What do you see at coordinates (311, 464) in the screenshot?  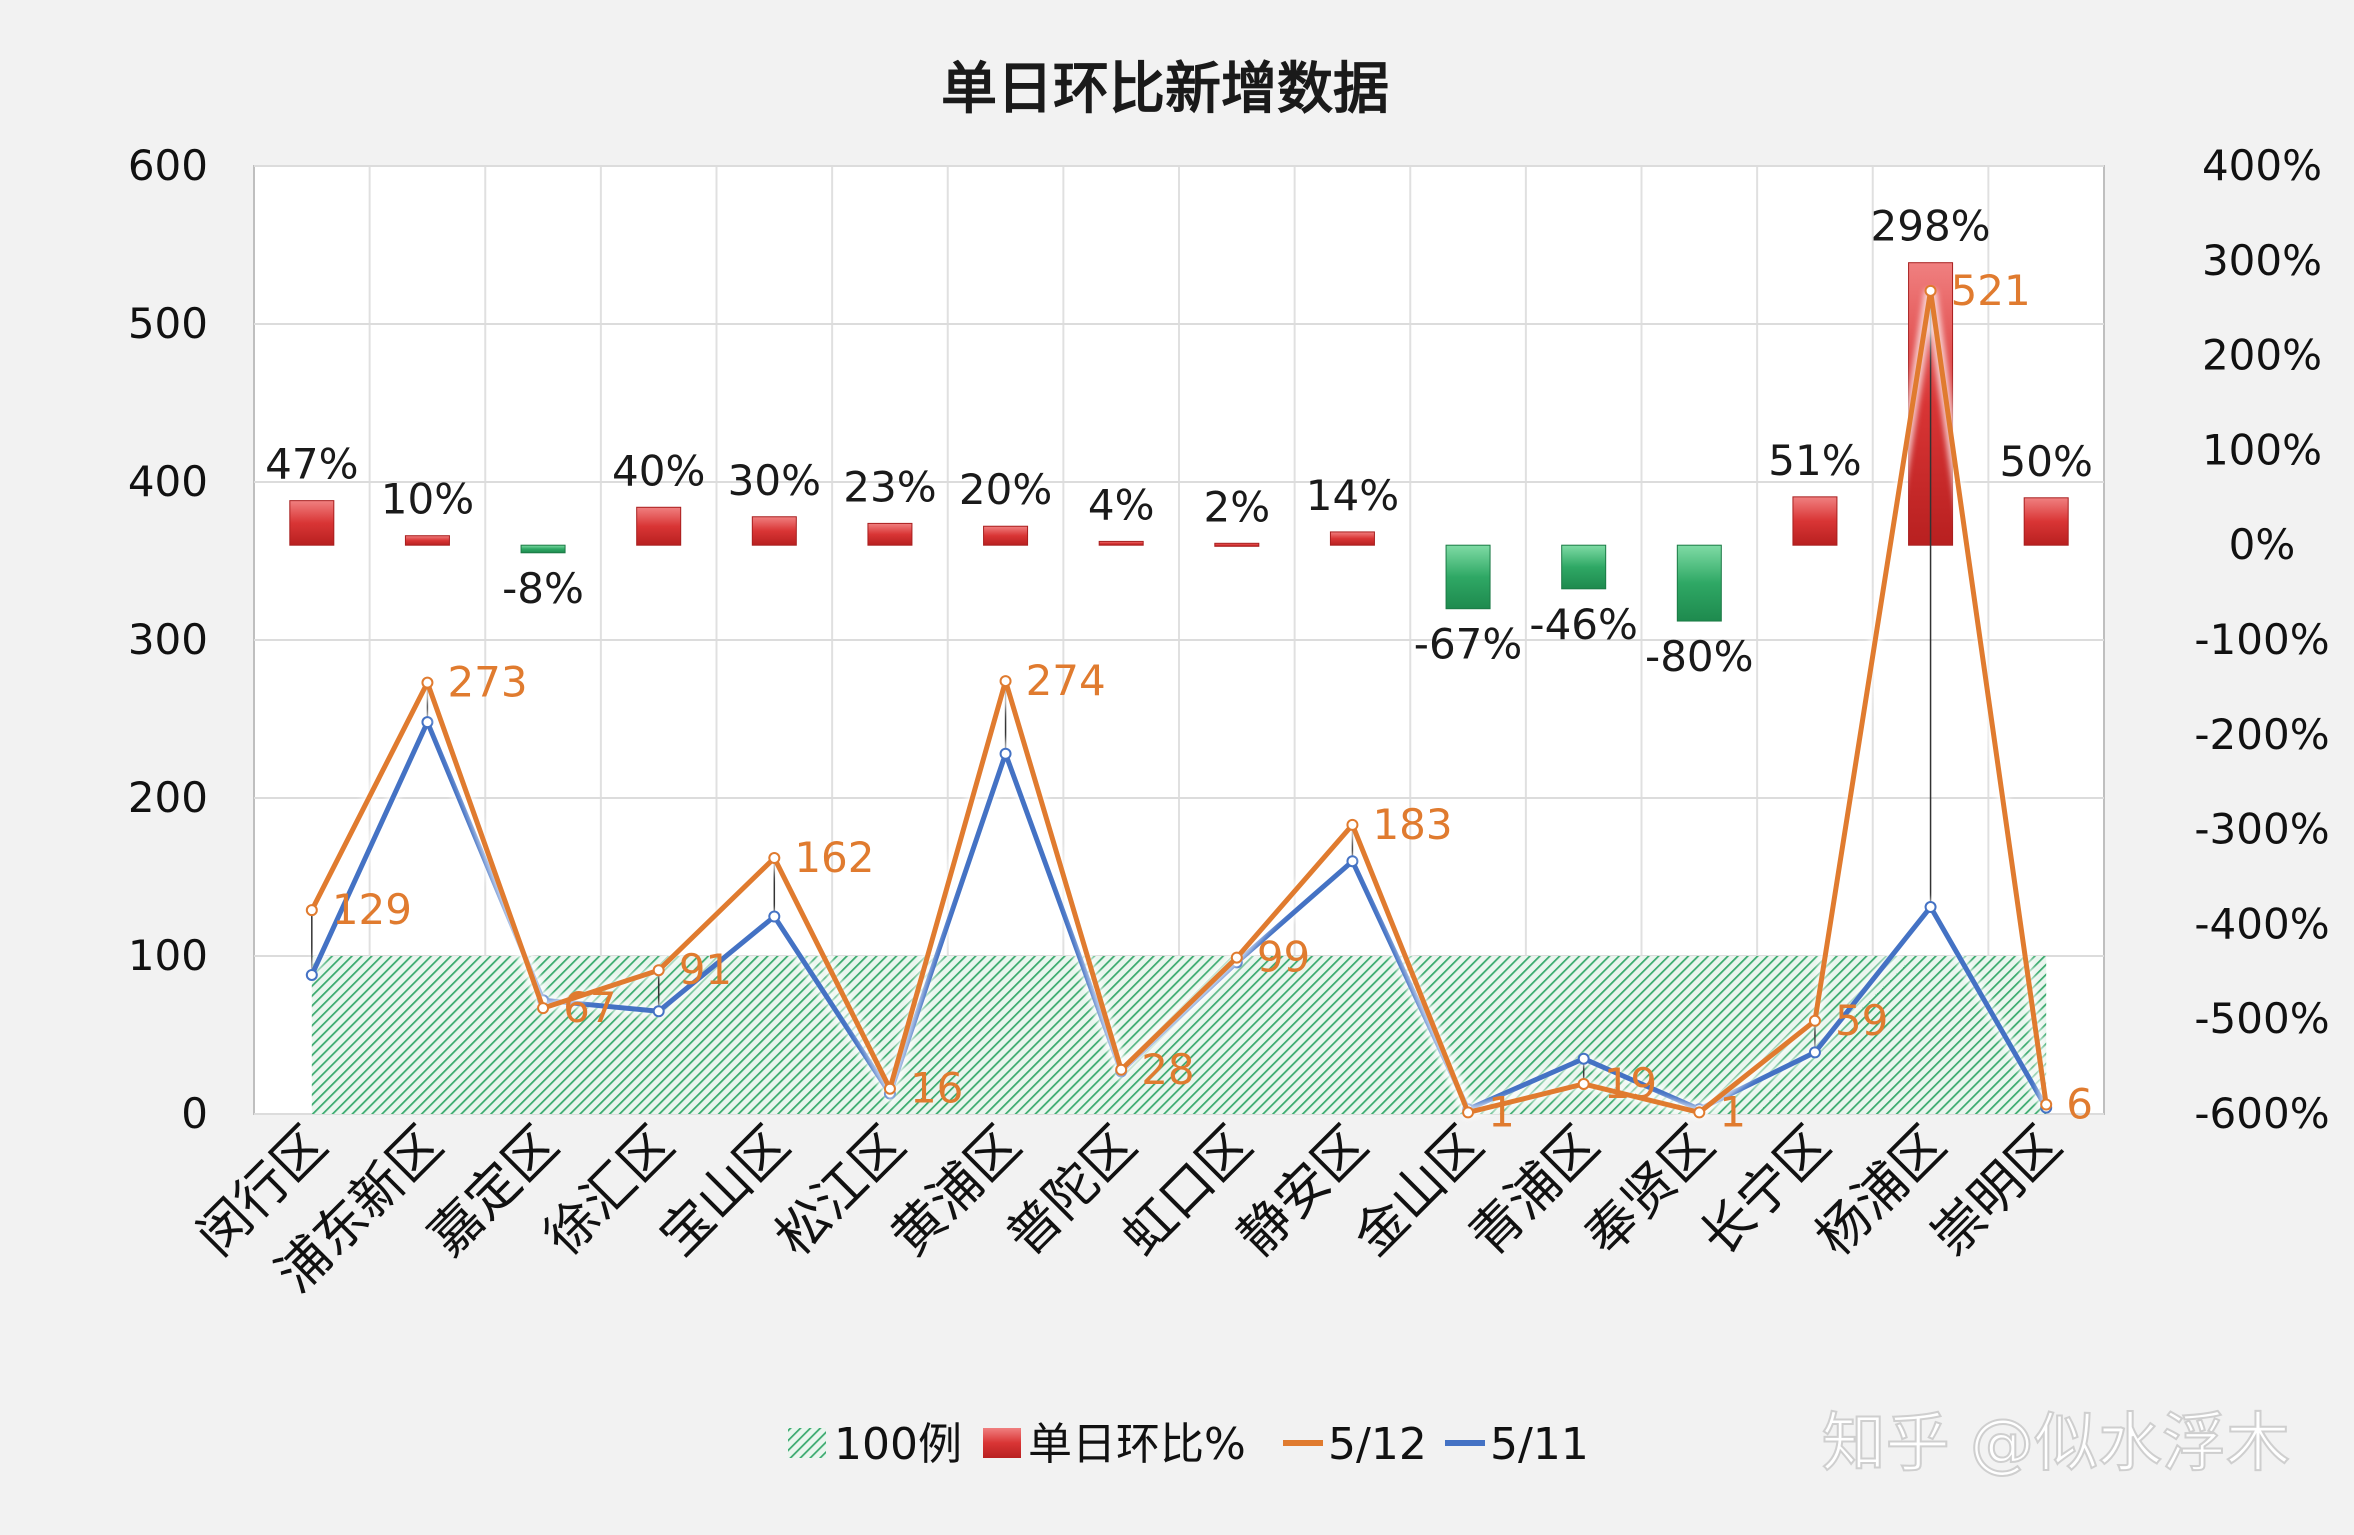 I see `bar-label: 47%` at bounding box center [311, 464].